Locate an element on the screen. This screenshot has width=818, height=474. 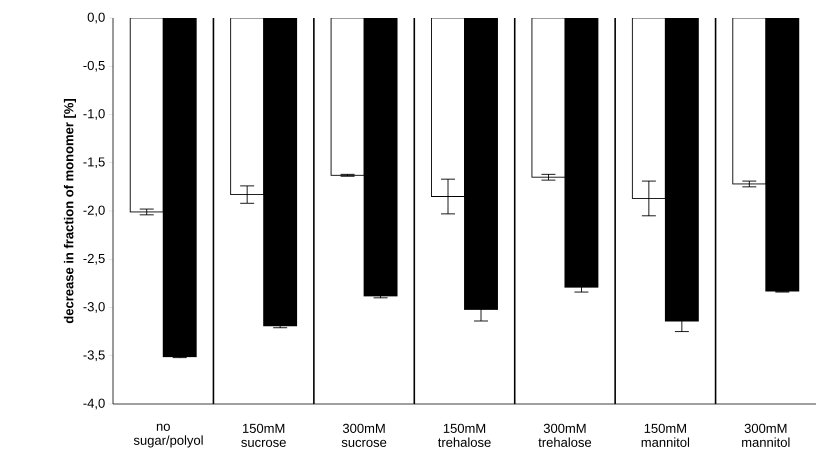
x-tick-label: 300mM mannitol is located at coordinates (766, 435).